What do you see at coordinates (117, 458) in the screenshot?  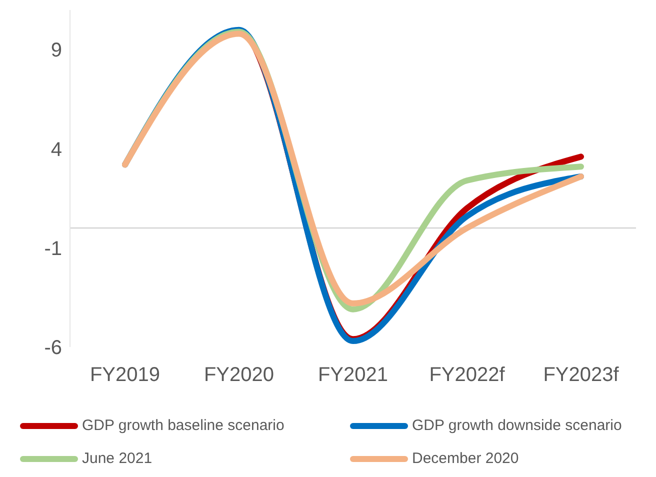 I see `legend-label: June 2021` at bounding box center [117, 458].